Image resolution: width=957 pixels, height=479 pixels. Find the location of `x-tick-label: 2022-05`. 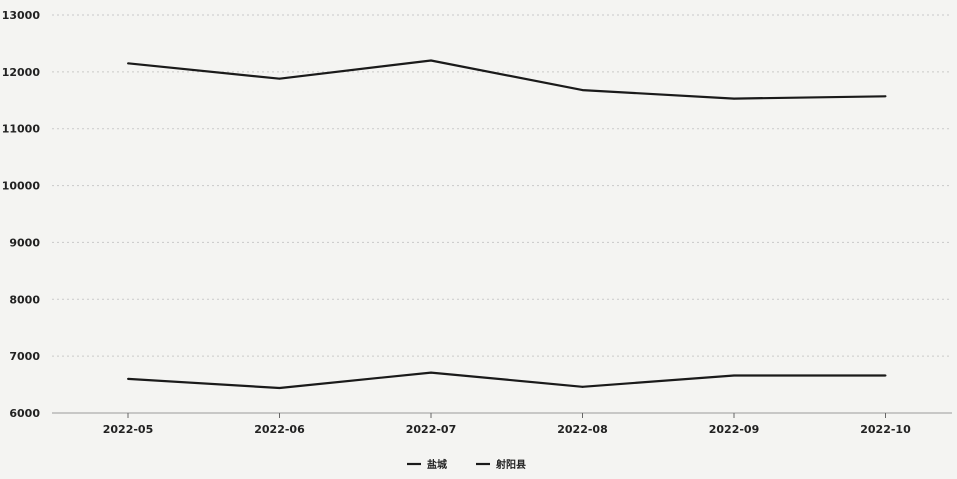

x-tick-label: 2022-05 is located at coordinates (128, 429).